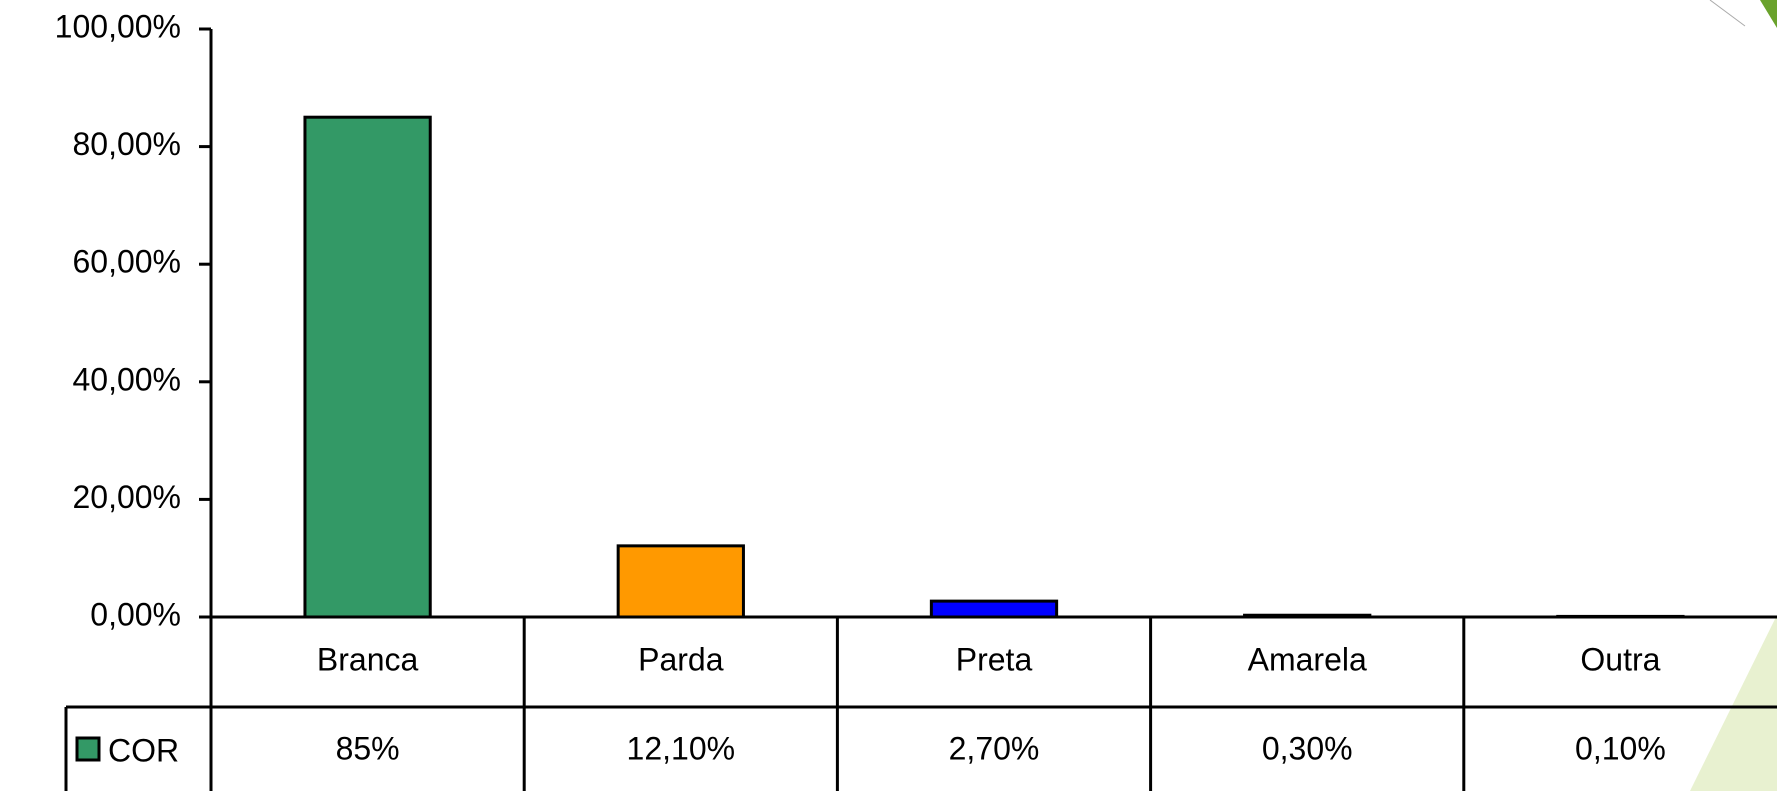 This screenshot has width=1777, height=791. What do you see at coordinates (1307, 659) in the screenshot?
I see `x-tick-label: Amarela` at bounding box center [1307, 659].